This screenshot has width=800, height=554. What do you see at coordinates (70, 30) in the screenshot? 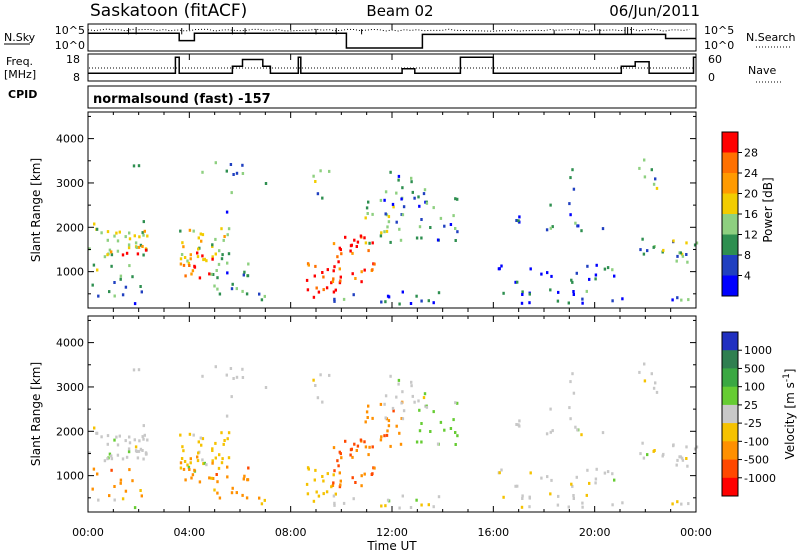
I see `noise-left-tick-top: 10^5` at bounding box center [70, 30].